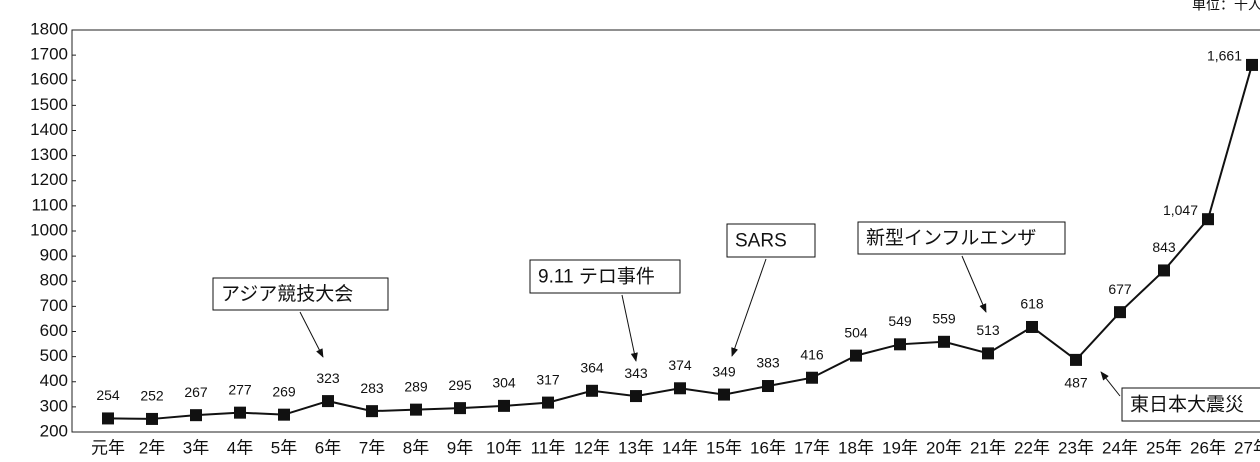 Image resolution: width=1260 pixels, height=462 pixels. What do you see at coordinates (761, 241) in the screenshot?
I see `annotation: SARS` at bounding box center [761, 241].